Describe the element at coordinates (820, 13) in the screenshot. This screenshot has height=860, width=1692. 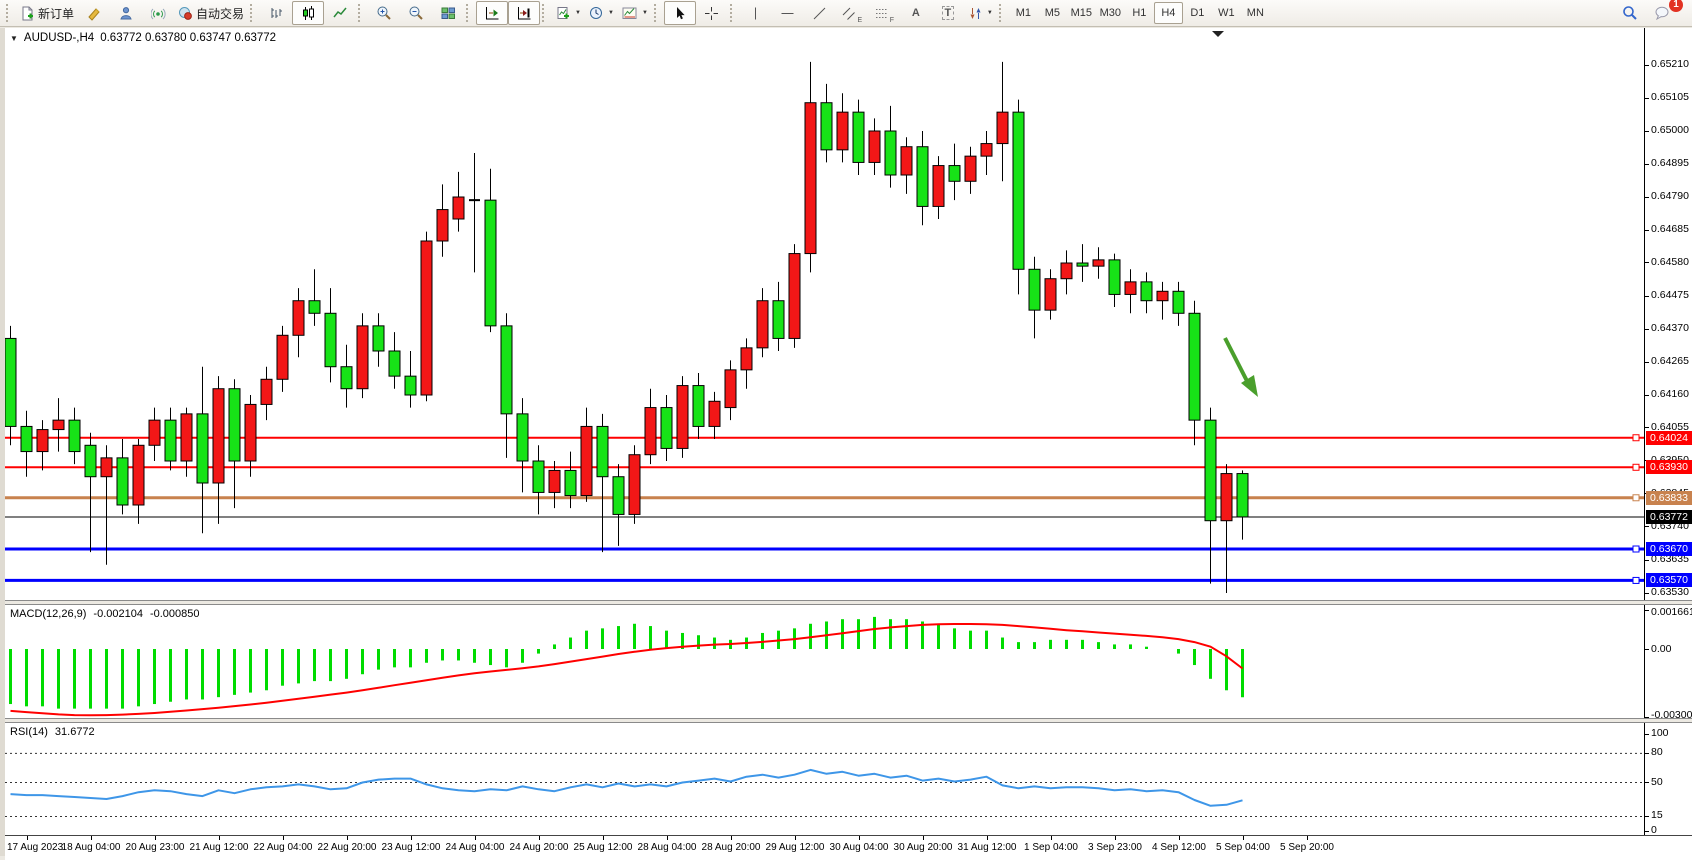
I see `trendline-tool-button` at that location.